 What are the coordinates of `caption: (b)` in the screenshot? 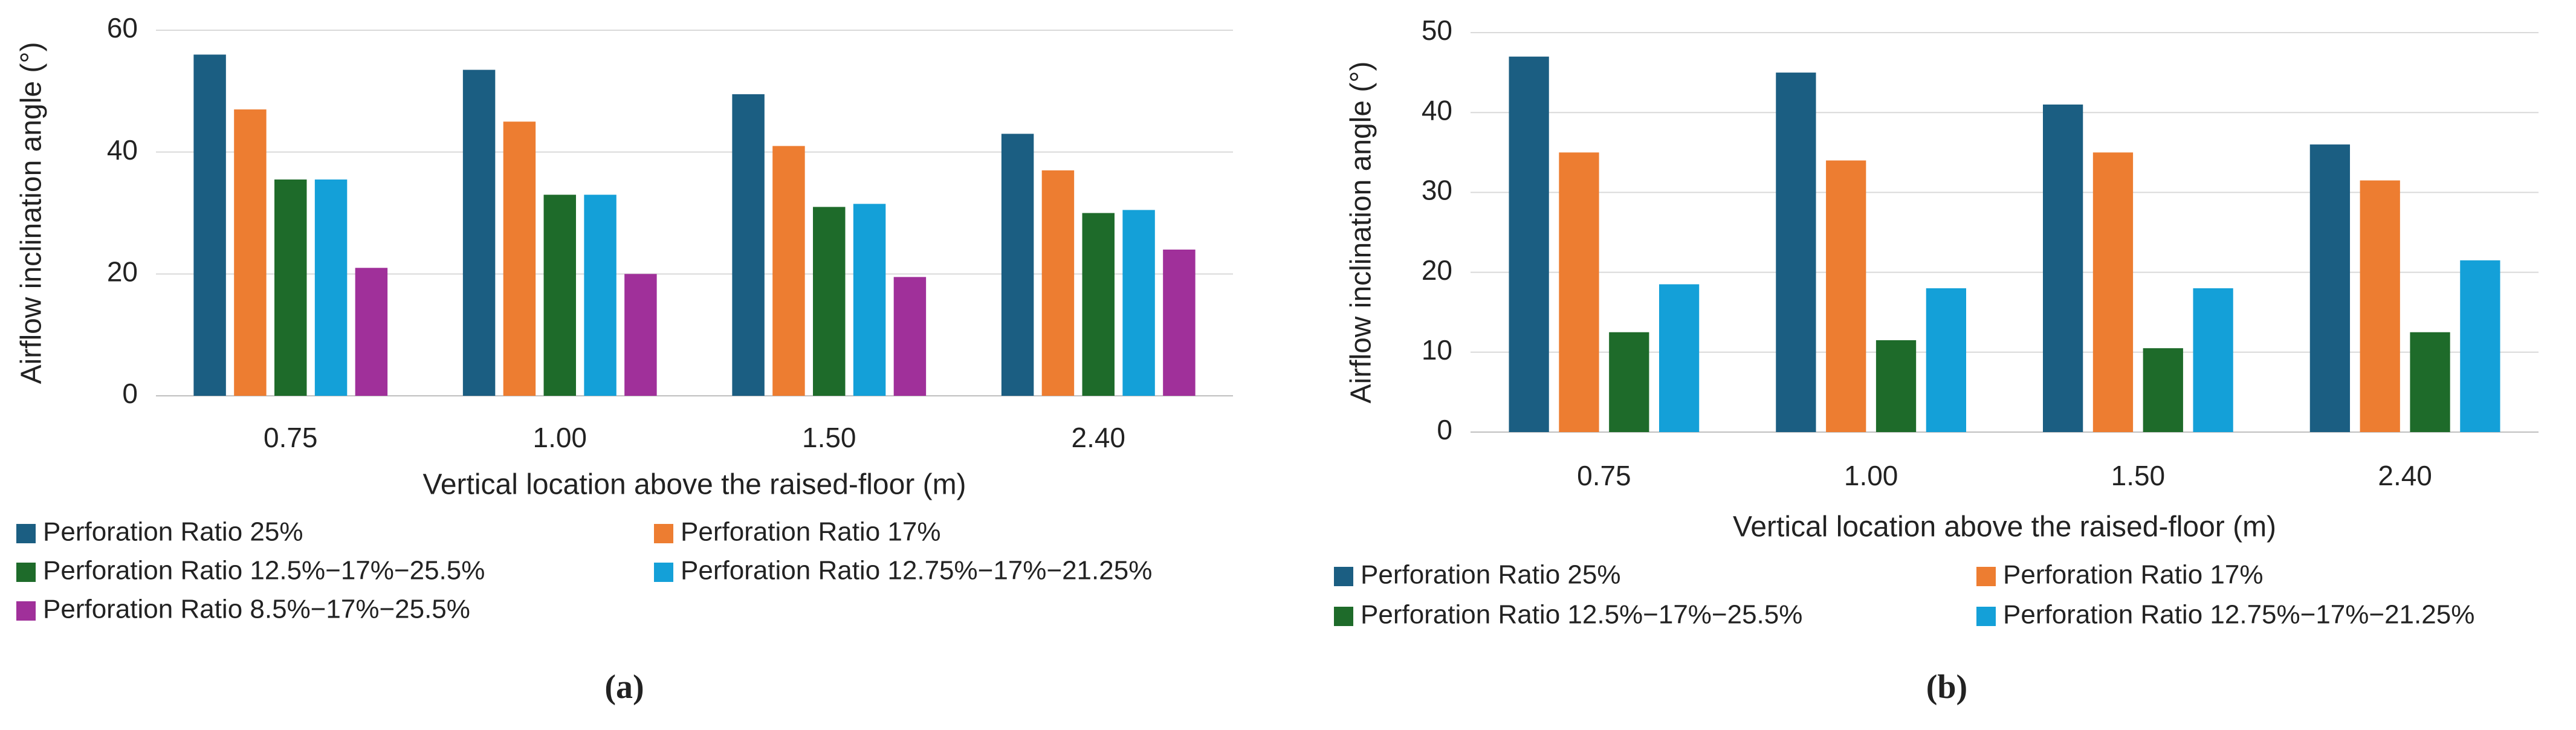 It's located at (1946, 687).